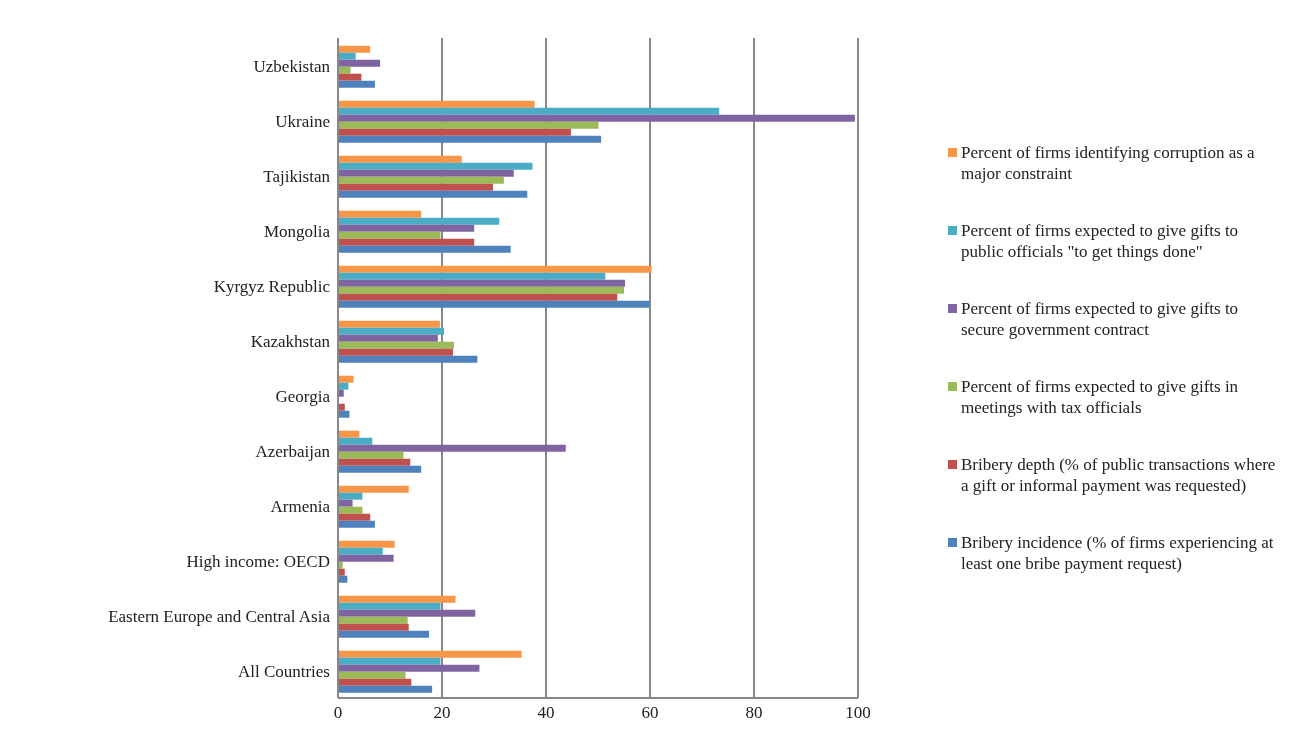 Image resolution: width=1295 pixels, height=749 pixels. What do you see at coordinates (1108, 162) in the screenshot?
I see `legend-label: Percent of firms identifying corruption as a major constraint` at bounding box center [1108, 162].